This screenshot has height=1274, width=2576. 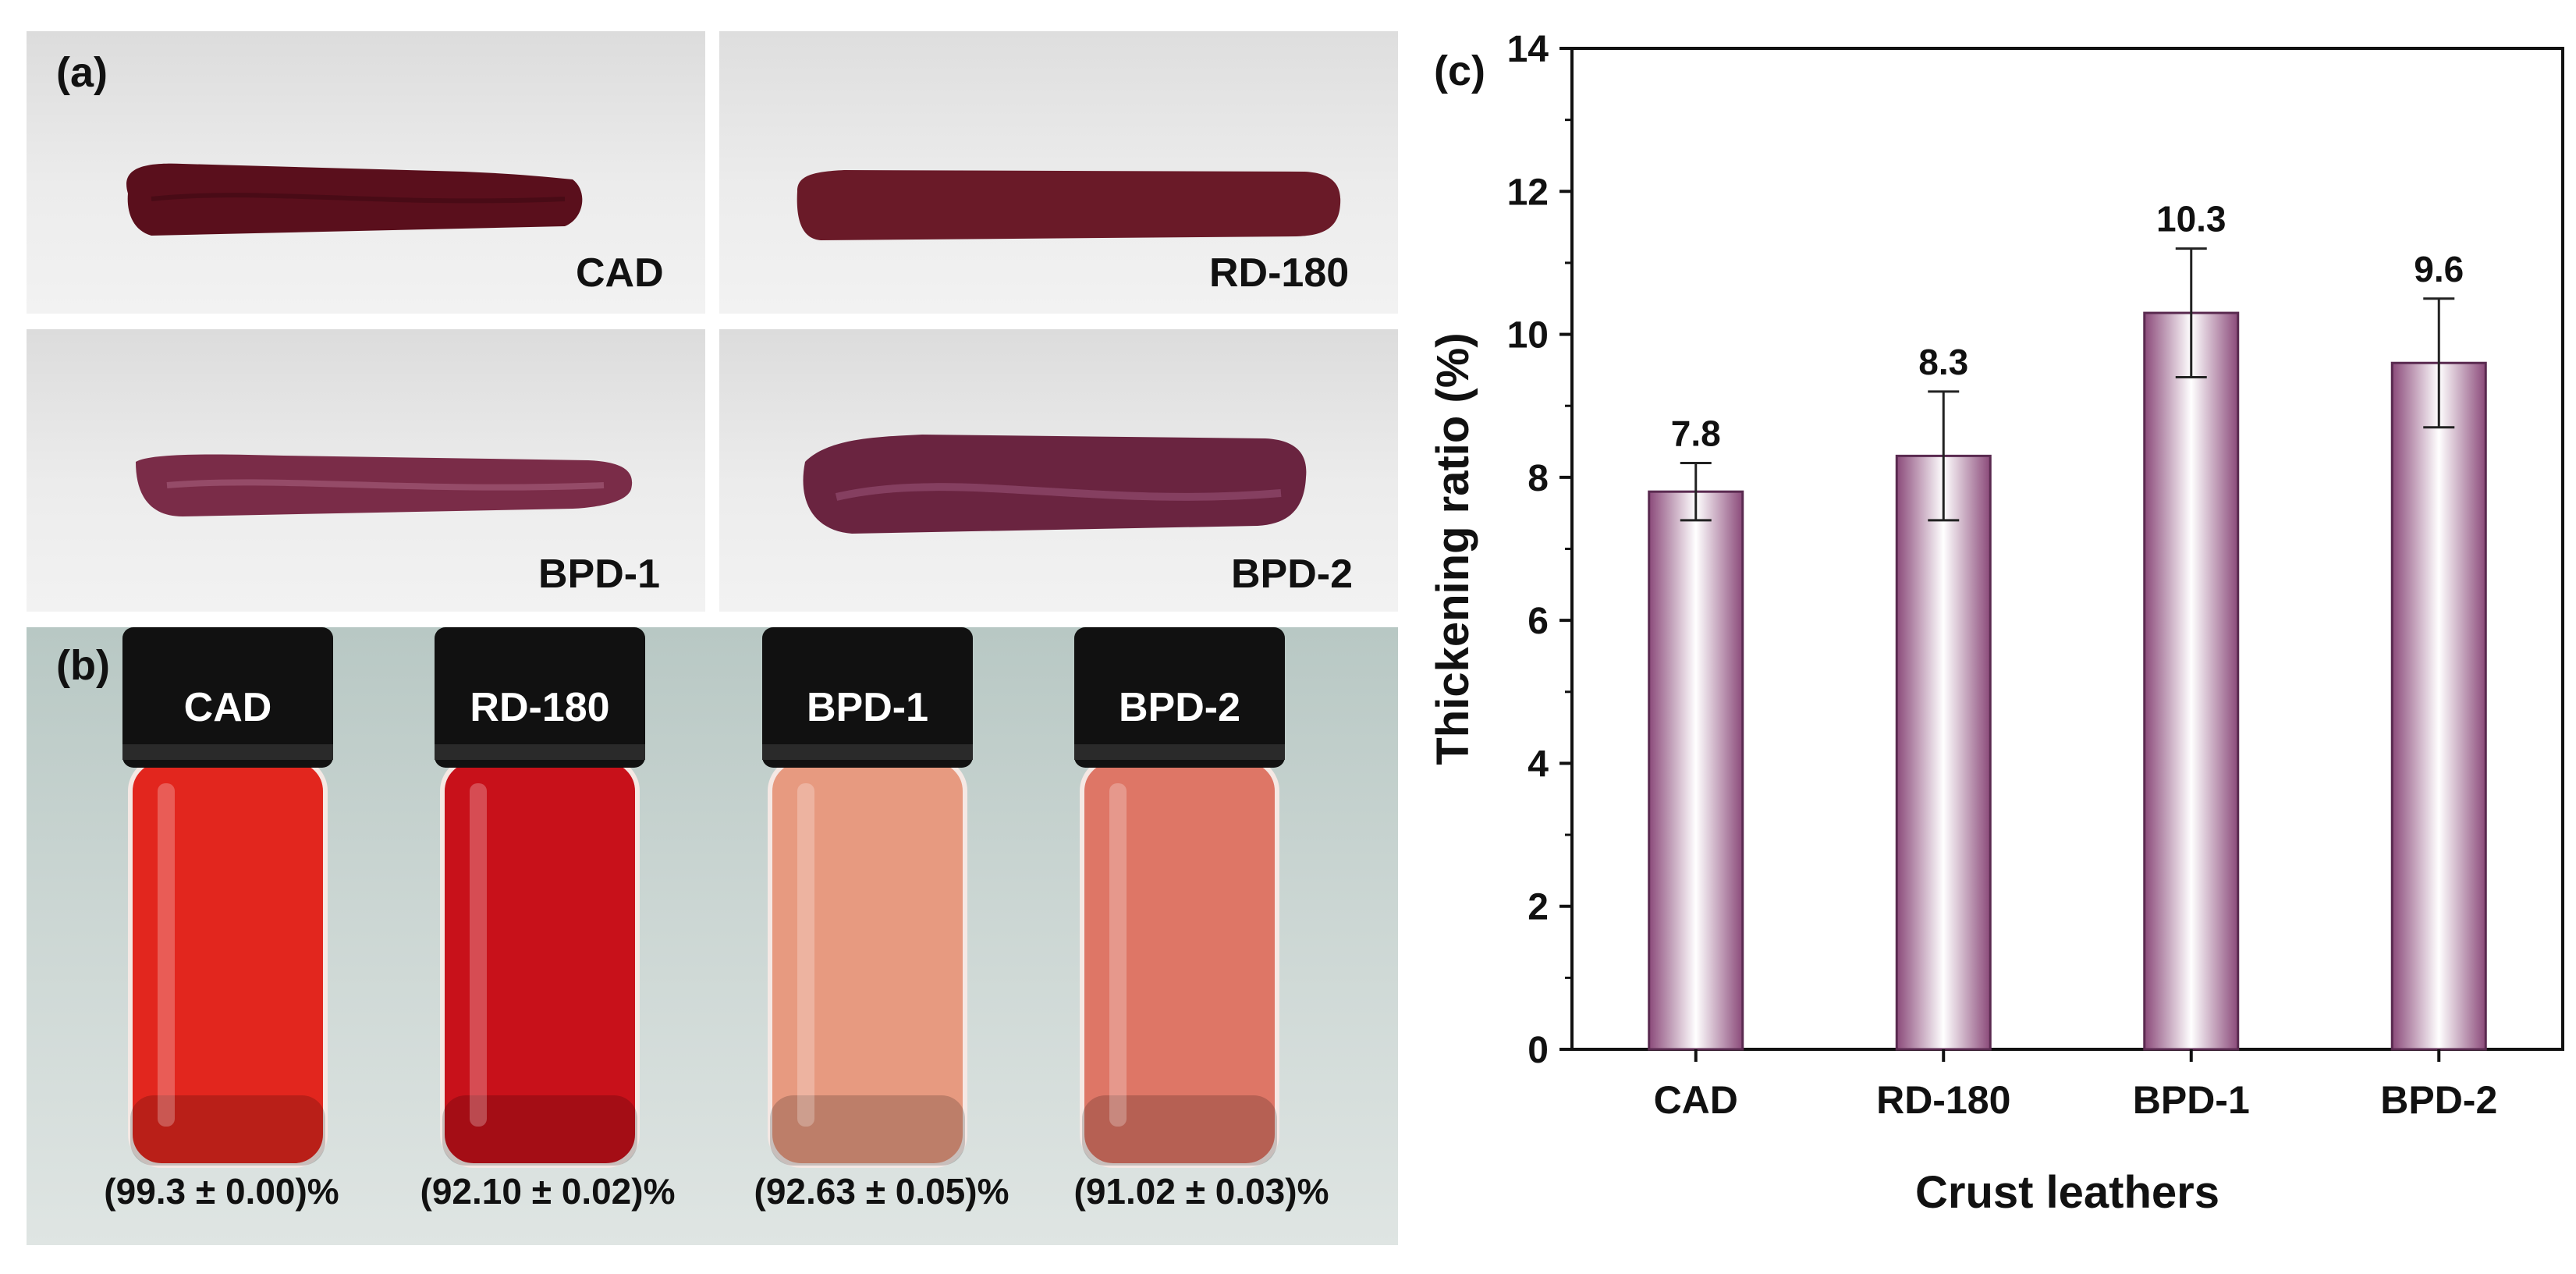 What do you see at coordinates (1943, 1100) in the screenshot?
I see `x-tick-label: RD-180` at bounding box center [1943, 1100].